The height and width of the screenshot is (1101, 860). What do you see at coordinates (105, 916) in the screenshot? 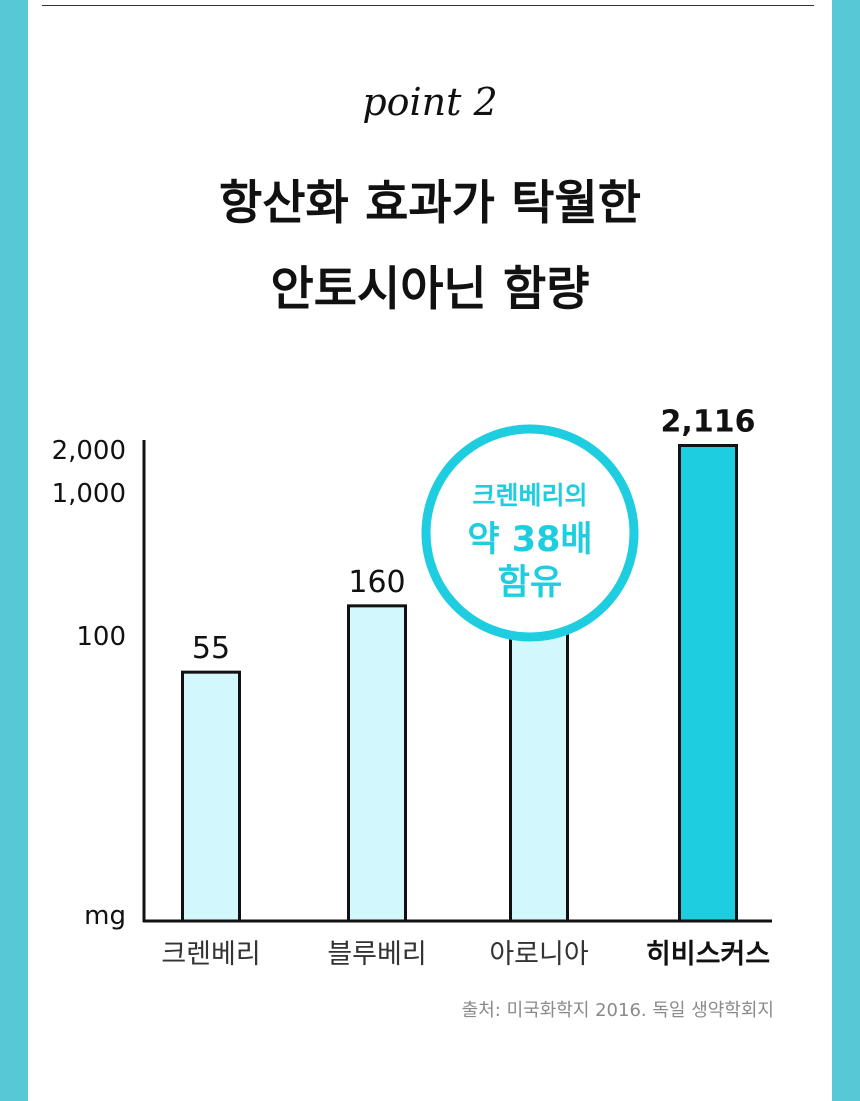
I see `y-axis-unit: mg` at bounding box center [105, 916].